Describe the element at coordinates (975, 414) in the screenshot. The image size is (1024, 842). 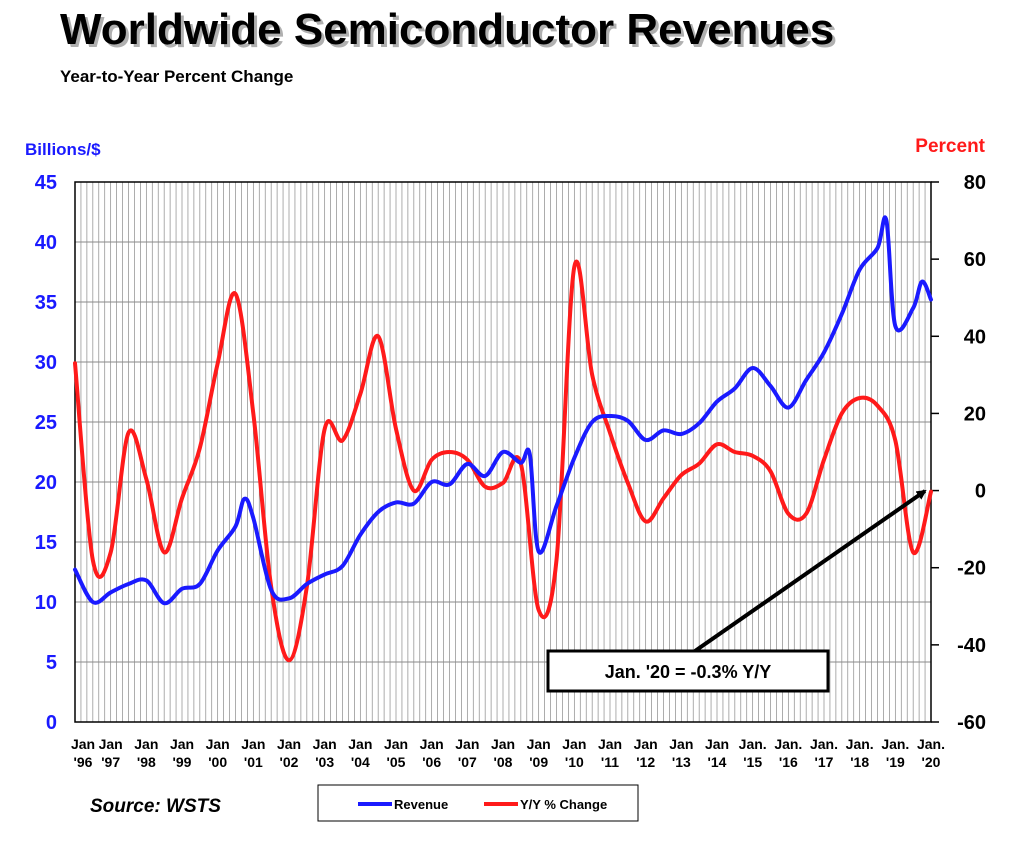
I see `y-right-tick-label: 20` at that location.